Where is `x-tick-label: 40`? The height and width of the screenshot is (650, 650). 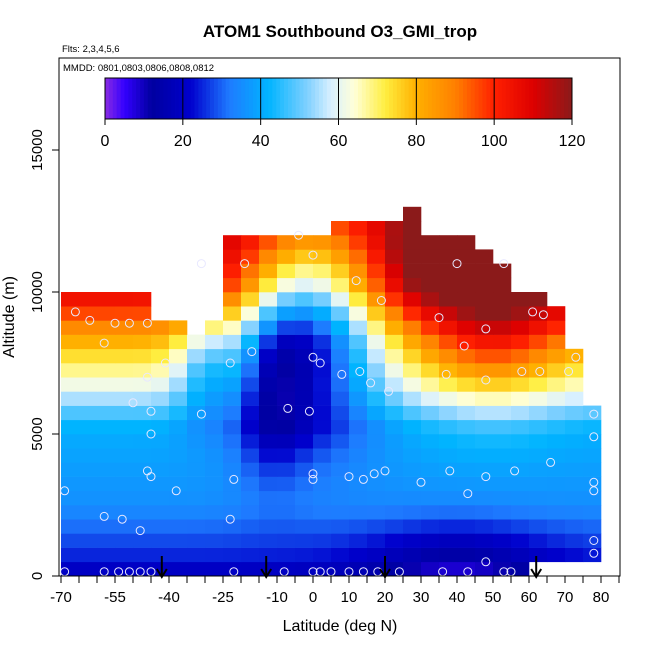
x-tick-label: 40 is located at coordinates (457, 597).